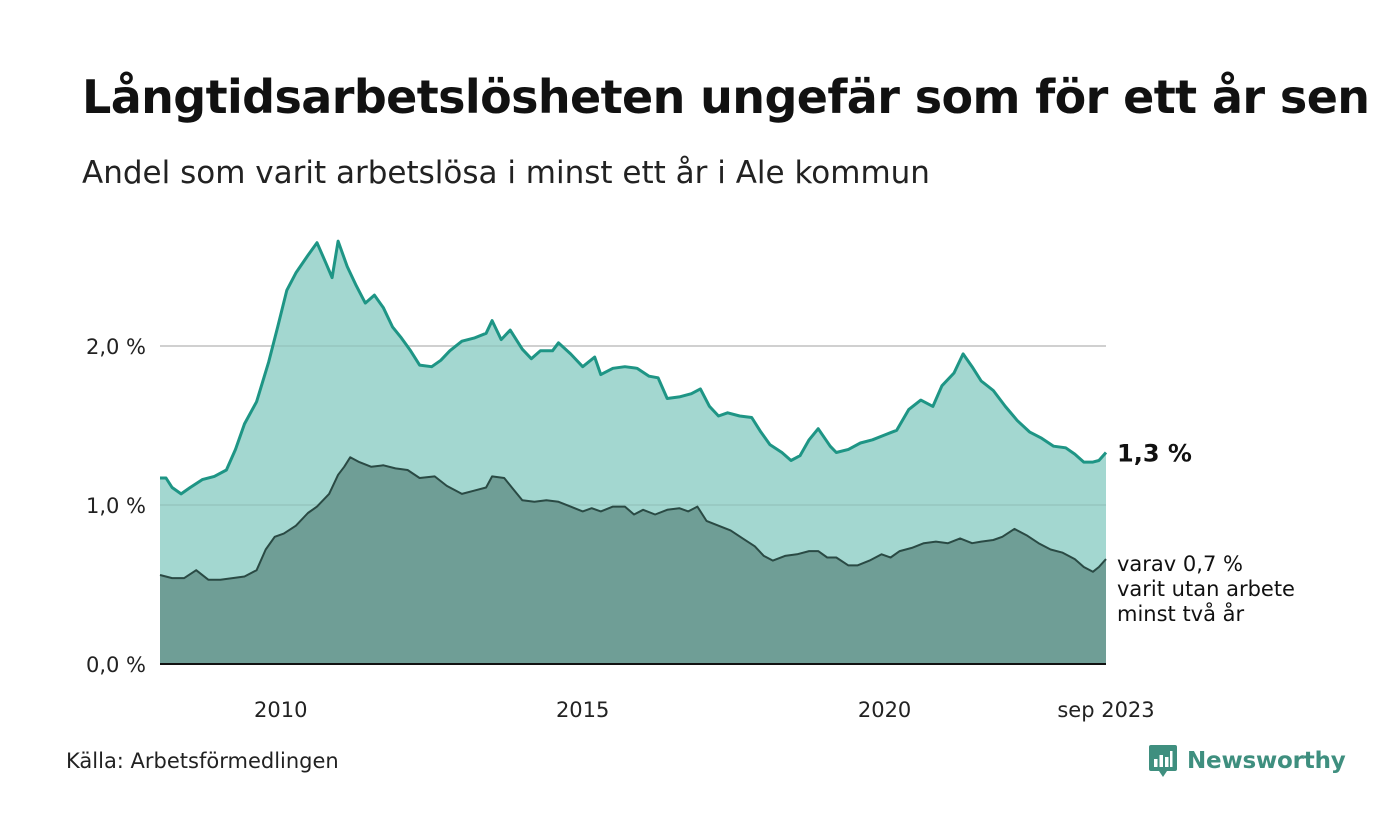 The height and width of the screenshot is (840, 1400). What do you see at coordinates (1180, 564) in the screenshot?
I see `end-label-two-years-line: varav 0,7 %` at bounding box center [1180, 564].